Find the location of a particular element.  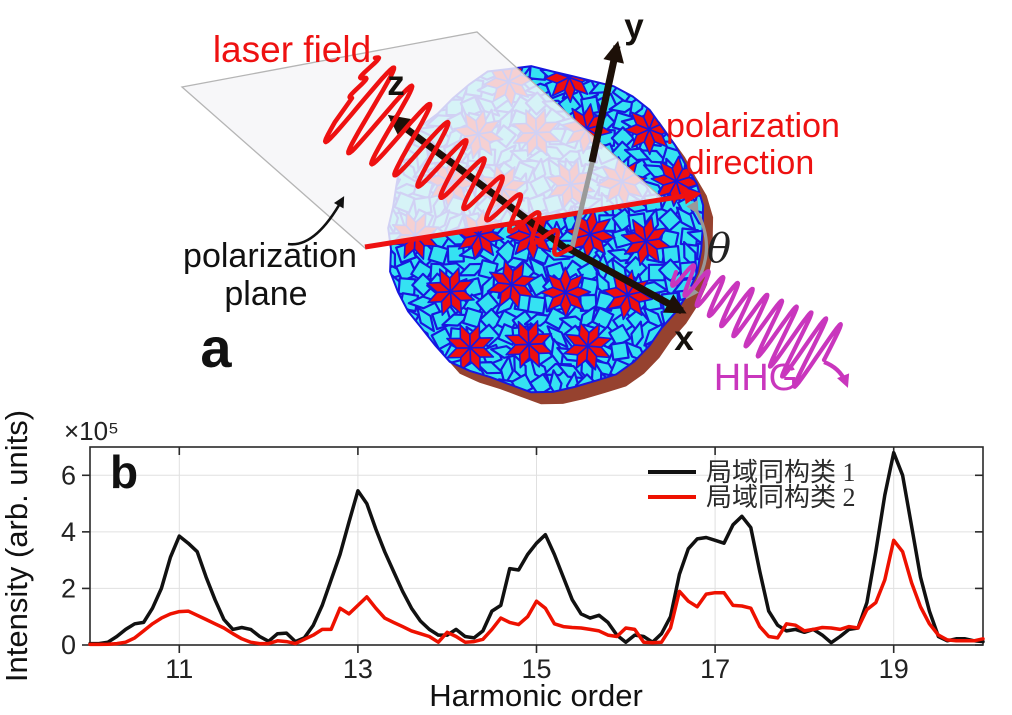

polarization-plane-label-line1: polarization is located at coordinates (270, 256).